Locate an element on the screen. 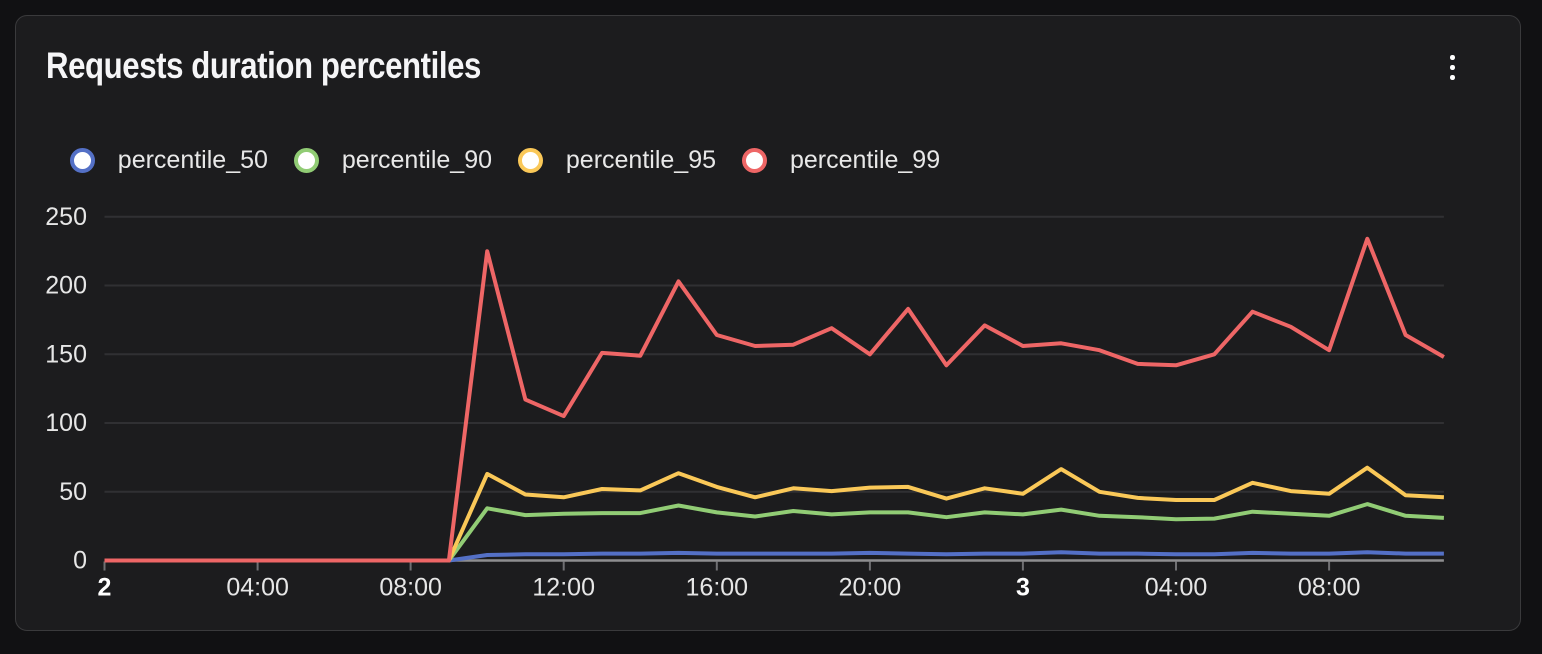 Image resolution: width=1542 pixels, height=654 pixels. svg-text: 16:00 is located at coordinates (717, 588).